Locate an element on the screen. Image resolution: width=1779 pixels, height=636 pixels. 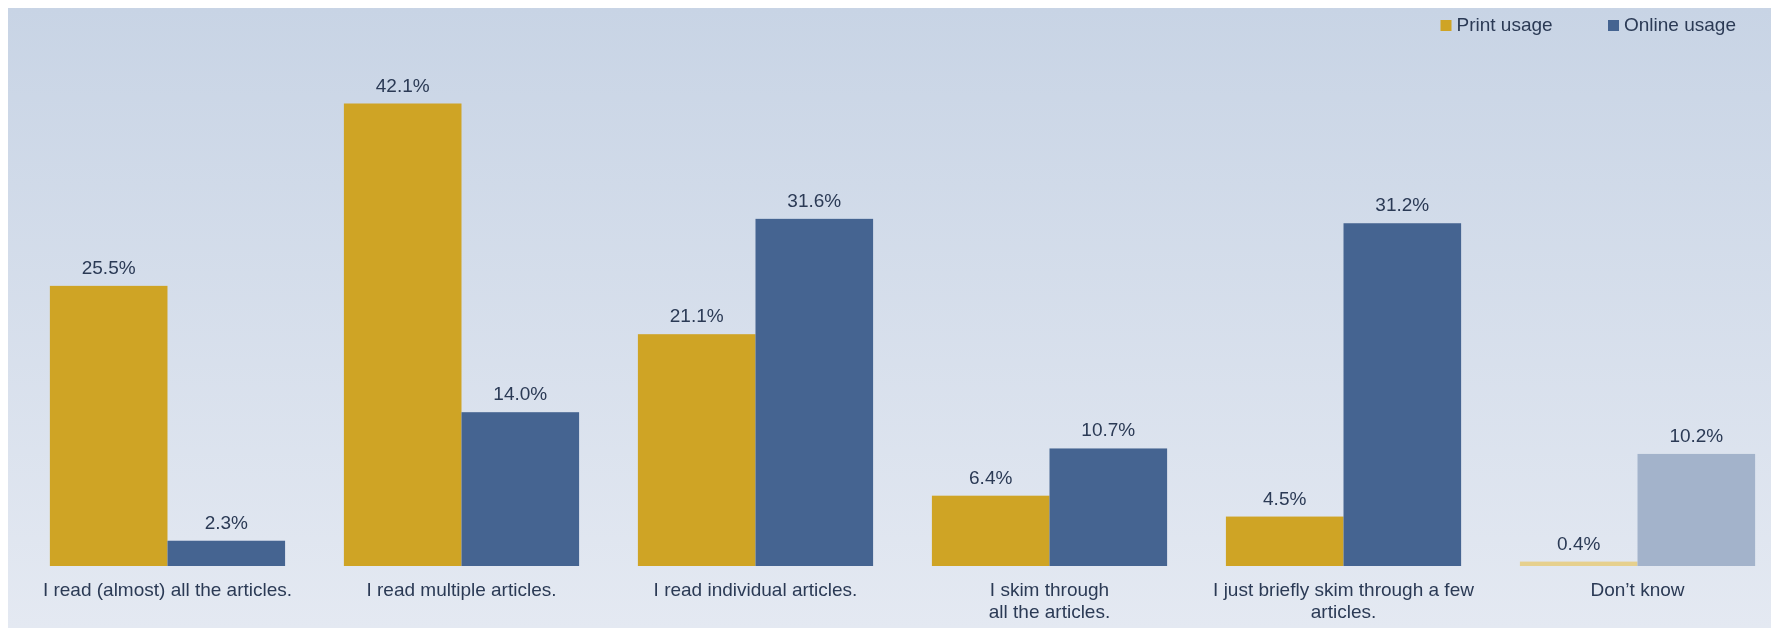
data-label: 0.4% is located at coordinates (1579, 543).